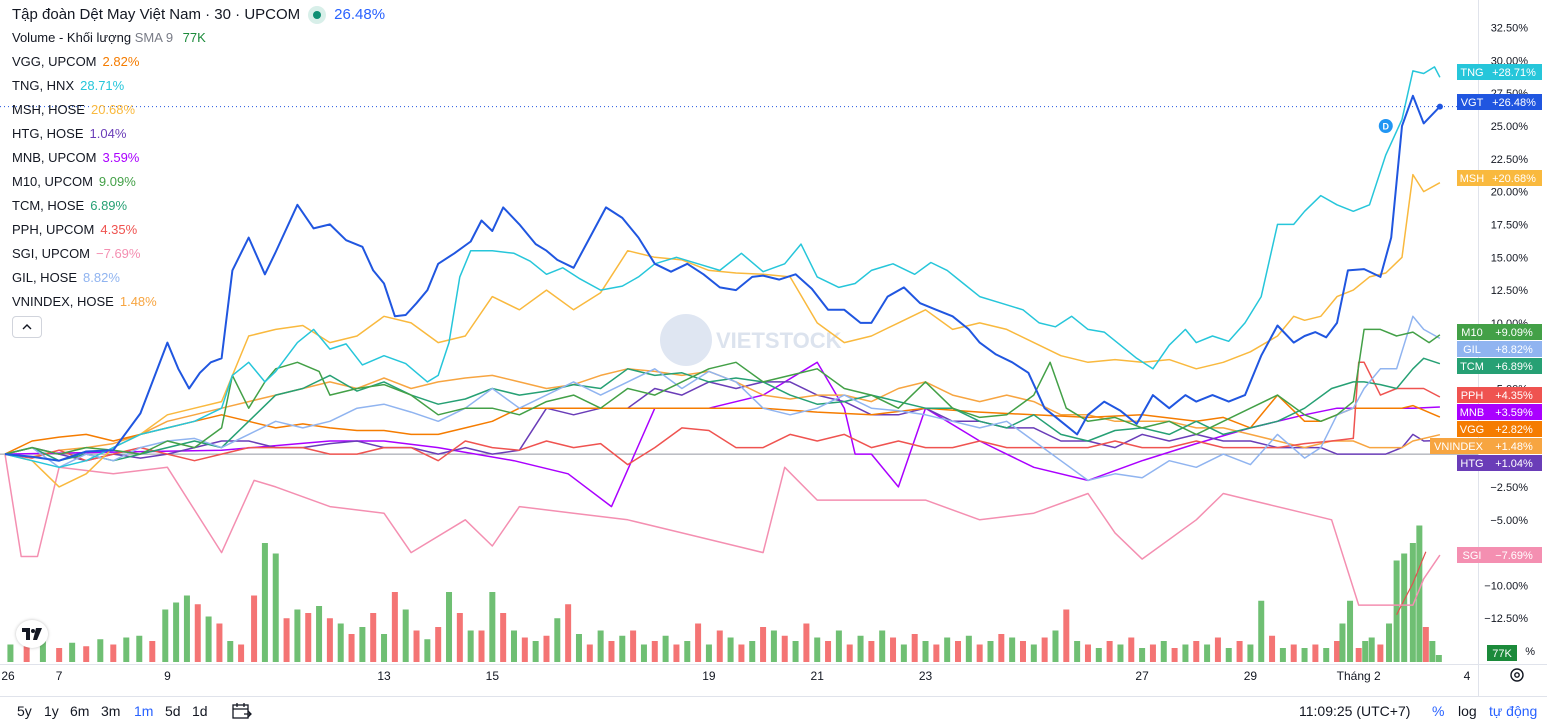 The image size is (1547, 724). I want to click on price-tag-mnb: MNB +3.59%, so click(1499, 412).